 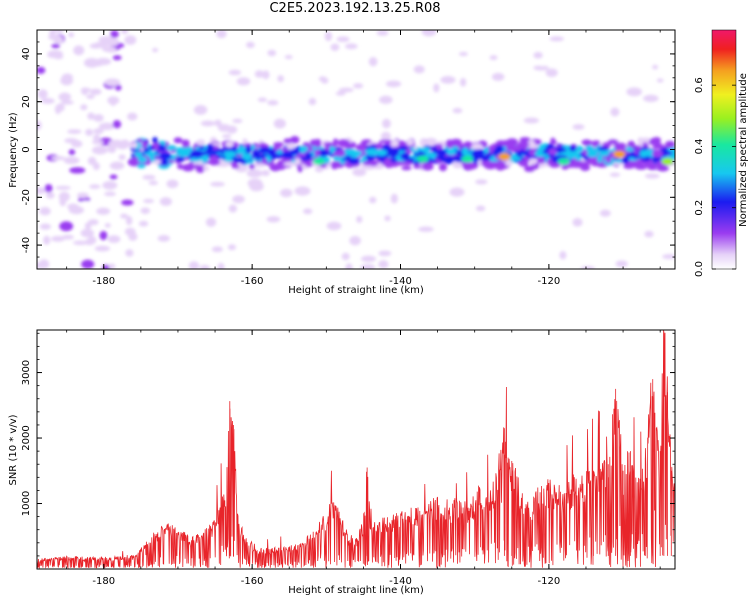 I want to click on top-y-label: -40, so click(x=26, y=245).